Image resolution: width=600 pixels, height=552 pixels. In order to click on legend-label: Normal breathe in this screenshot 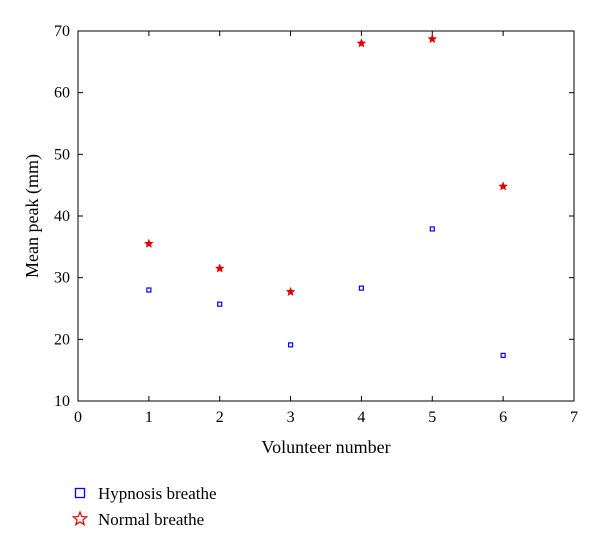, I will do `click(151, 519)`.